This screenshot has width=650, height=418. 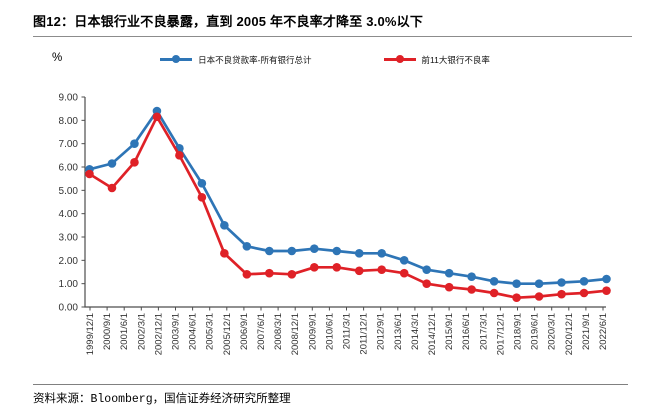 I want to click on x-tick-label: 2020/3/1, so click(x=552, y=331).